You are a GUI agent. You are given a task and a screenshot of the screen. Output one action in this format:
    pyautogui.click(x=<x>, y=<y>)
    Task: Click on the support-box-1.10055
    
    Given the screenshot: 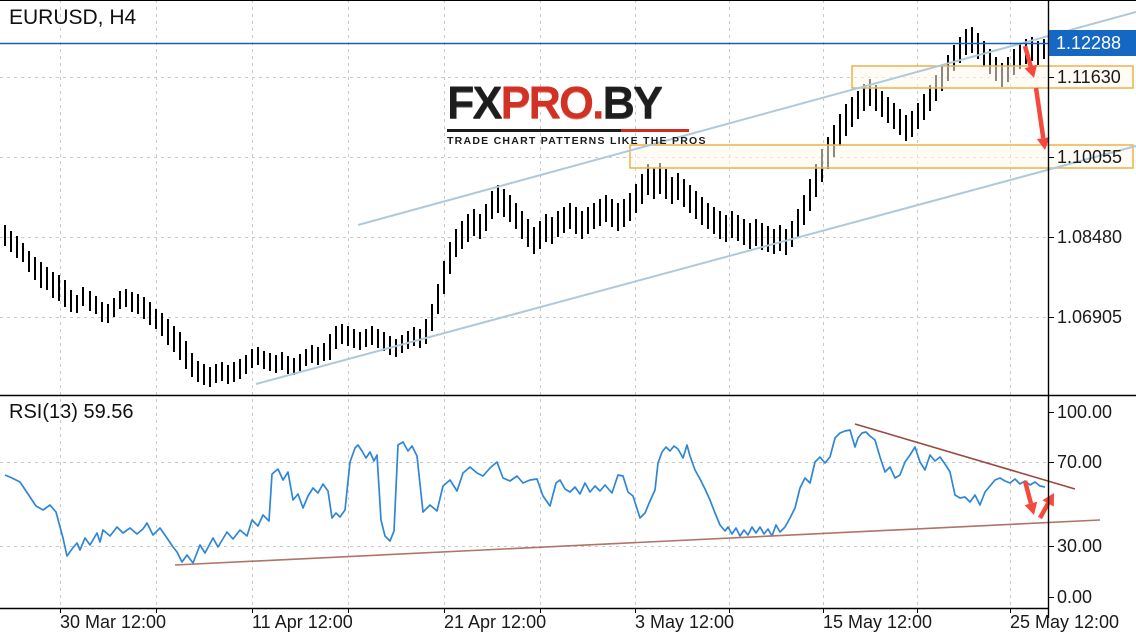 What is the action you would take?
    pyautogui.click(x=881, y=156)
    